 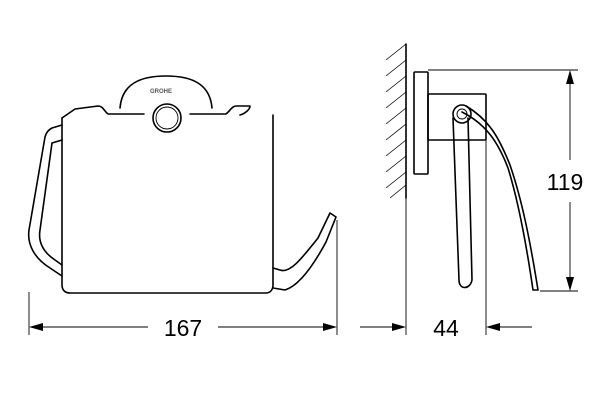 I want to click on wall-hatching, so click(x=396, y=121).